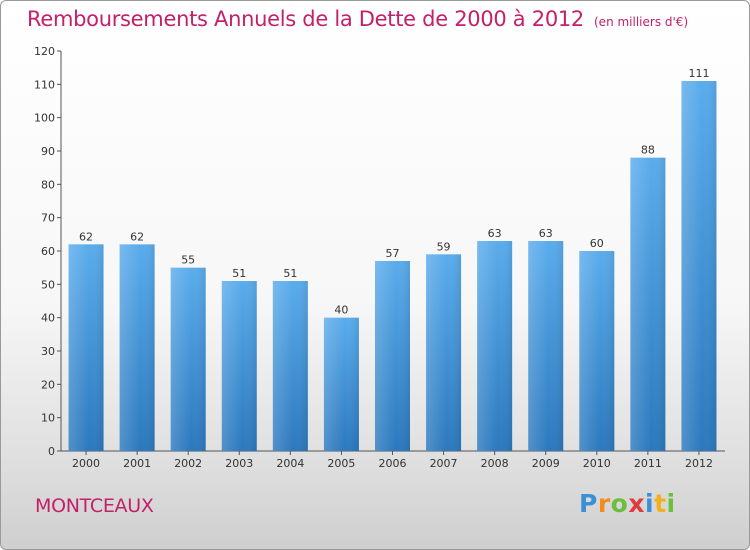 The image size is (750, 550). What do you see at coordinates (444, 463) in the screenshot?
I see `x-tick-label: 2007` at bounding box center [444, 463].